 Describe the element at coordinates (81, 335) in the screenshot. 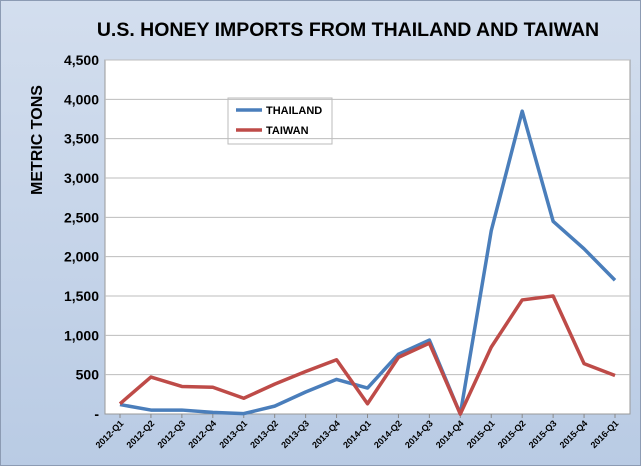

I see `y-tick-label: 1,000` at that location.